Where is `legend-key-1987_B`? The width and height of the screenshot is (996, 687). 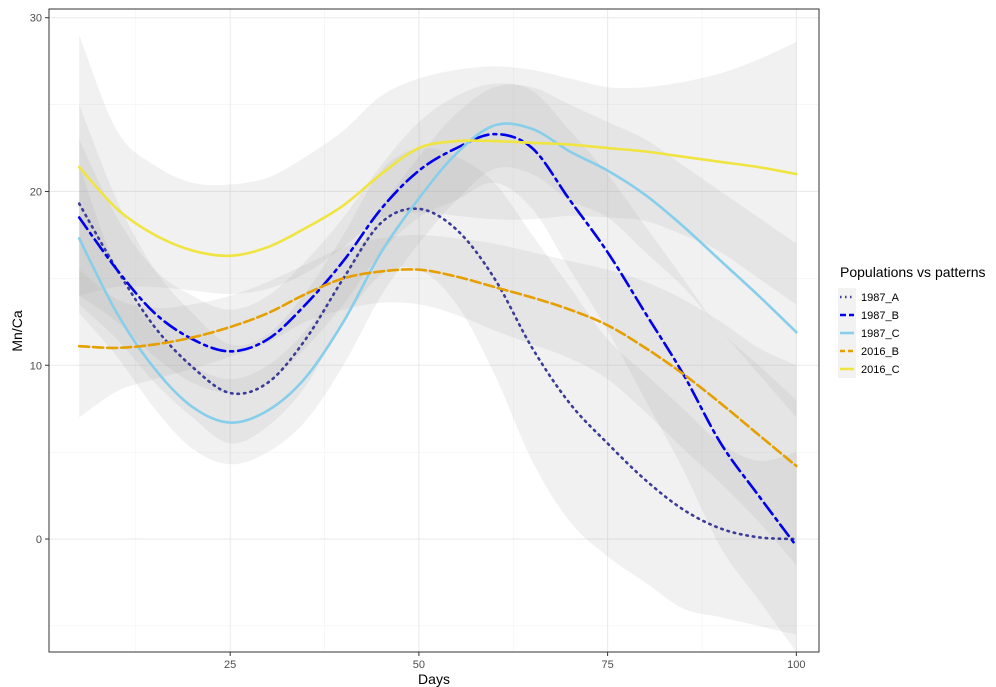 legend-key-1987_B is located at coordinates (847, 315).